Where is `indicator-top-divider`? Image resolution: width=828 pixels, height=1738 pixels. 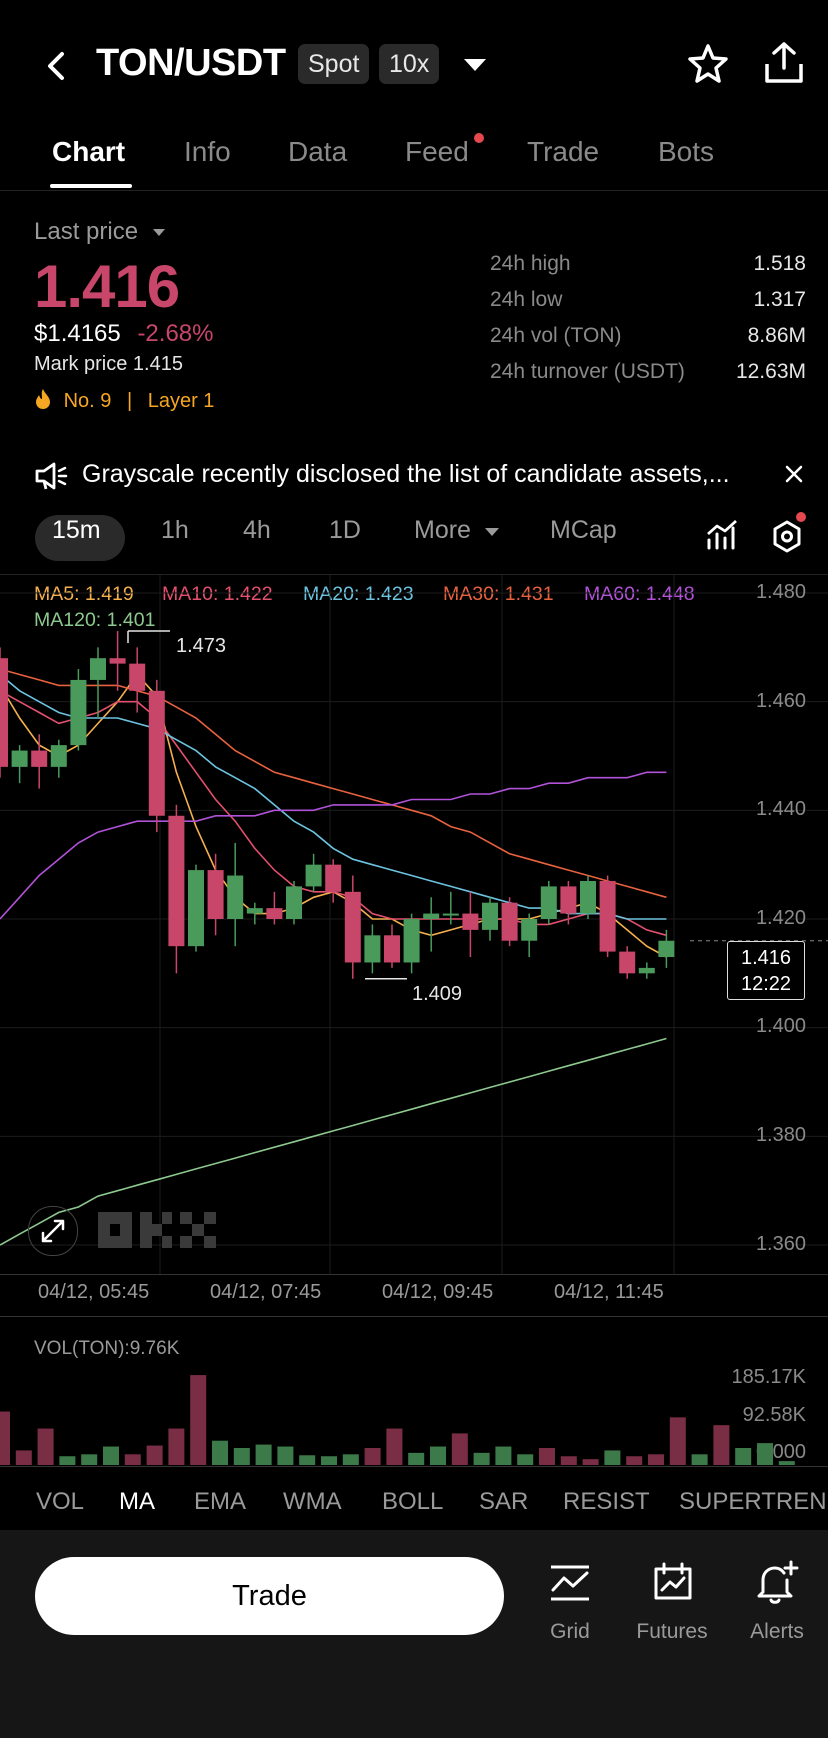 indicator-top-divider is located at coordinates (414, 1466).